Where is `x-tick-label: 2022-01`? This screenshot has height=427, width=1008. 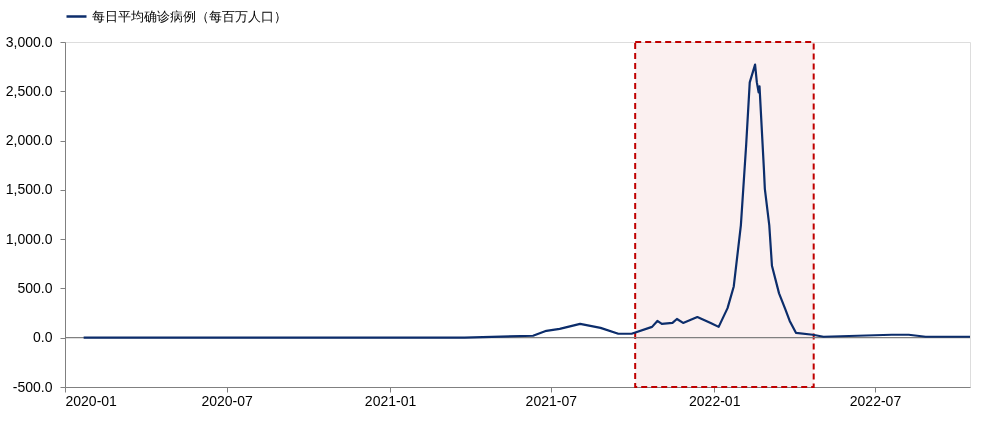 x-tick-label: 2022-01 is located at coordinates (715, 400).